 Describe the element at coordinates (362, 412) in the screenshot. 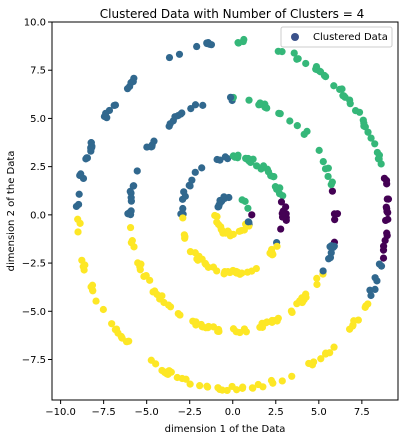

I see `x-tick-label: 7.5` at that location.